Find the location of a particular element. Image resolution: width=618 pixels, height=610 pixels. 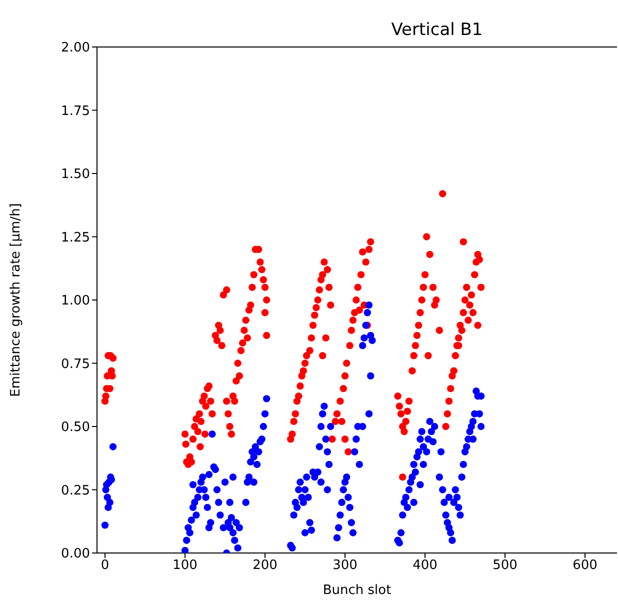

y-tick-label: 0.50 is located at coordinates (75, 428).